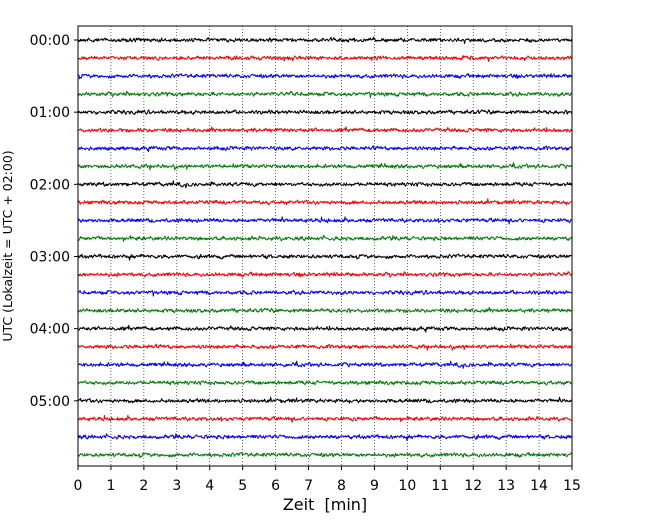 The height and width of the screenshot is (520, 650). What do you see at coordinates (242, 486) in the screenshot?
I see `x-tick-label: 5` at bounding box center [242, 486].